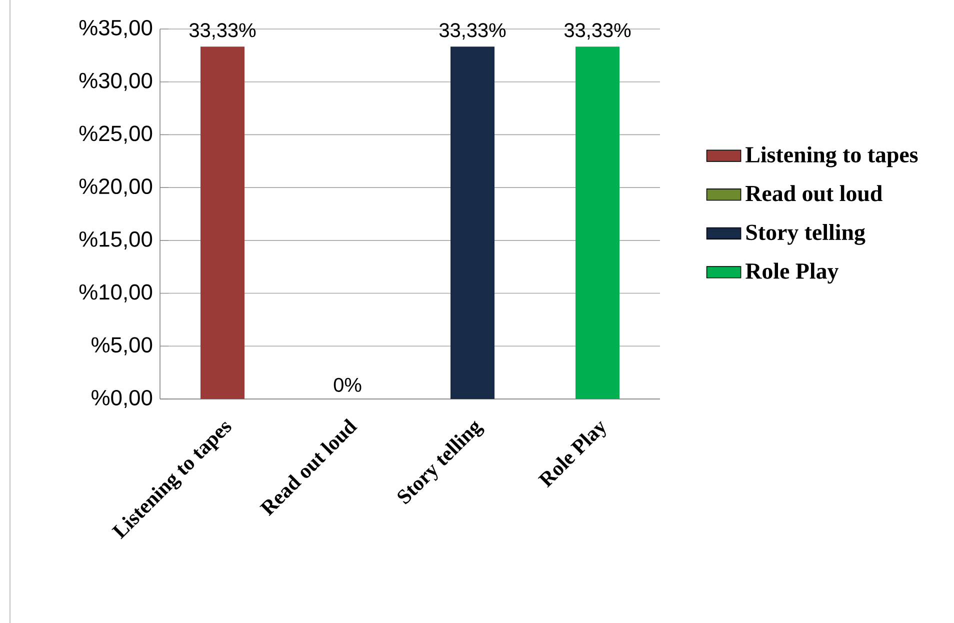  What do you see at coordinates (572, 454) in the screenshot?
I see `x-tick-label: Role Play` at bounding box center [572, 454].